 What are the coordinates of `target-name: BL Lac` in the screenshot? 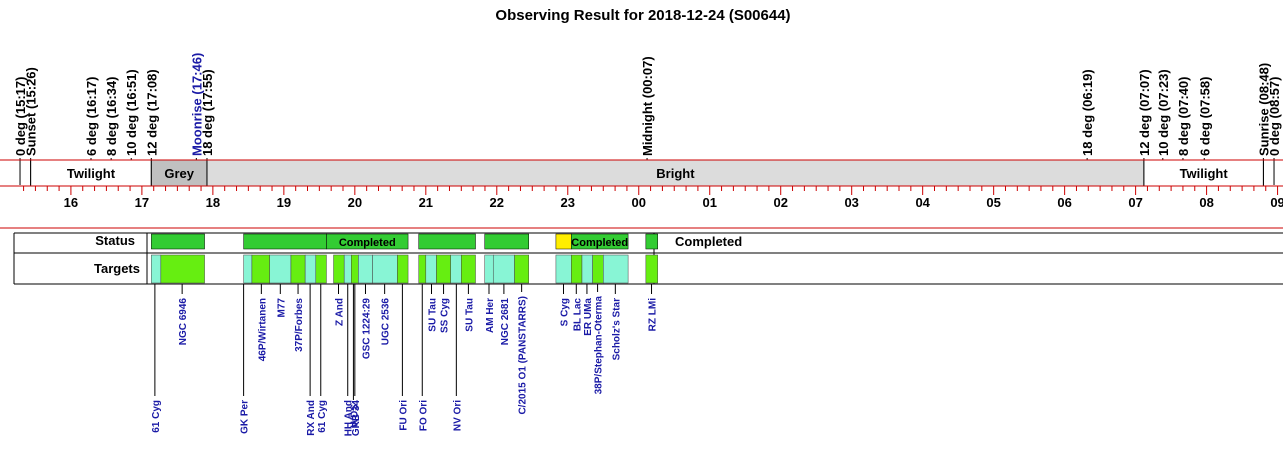 It's located at (577, 315).